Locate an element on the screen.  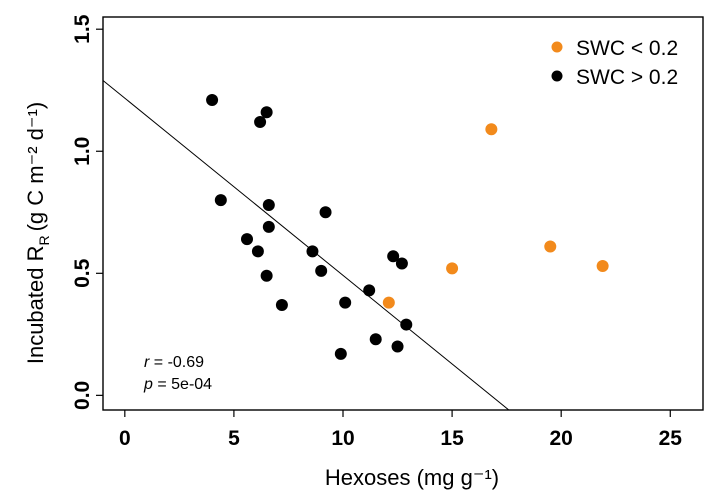
r-value: = -0.69 is located at coordinates (176, 362).